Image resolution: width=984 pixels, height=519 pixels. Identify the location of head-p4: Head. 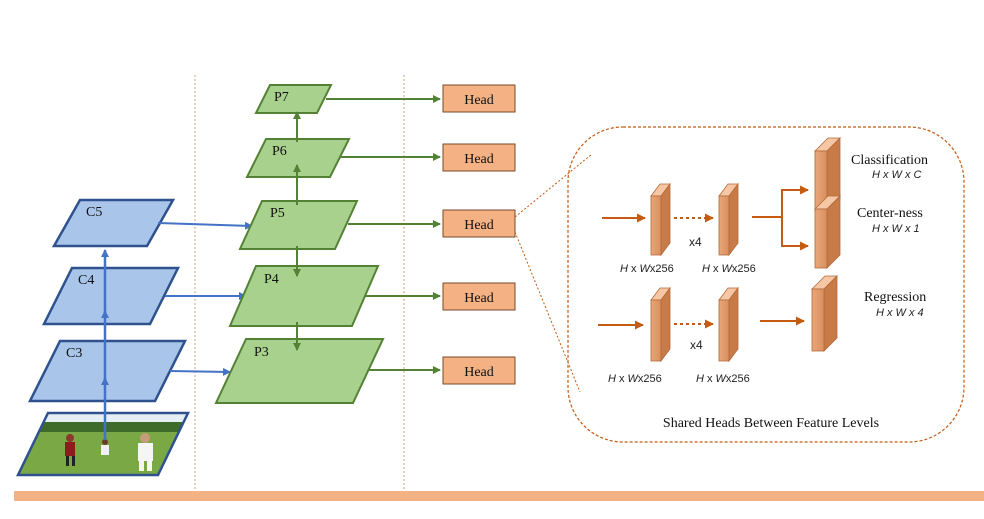
(479, 296).